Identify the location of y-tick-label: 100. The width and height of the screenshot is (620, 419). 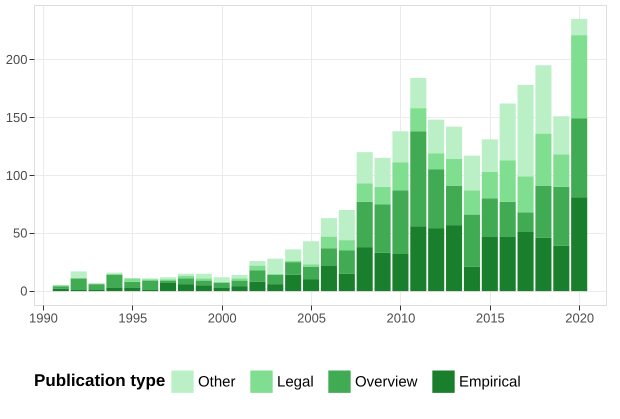
(17, 175).